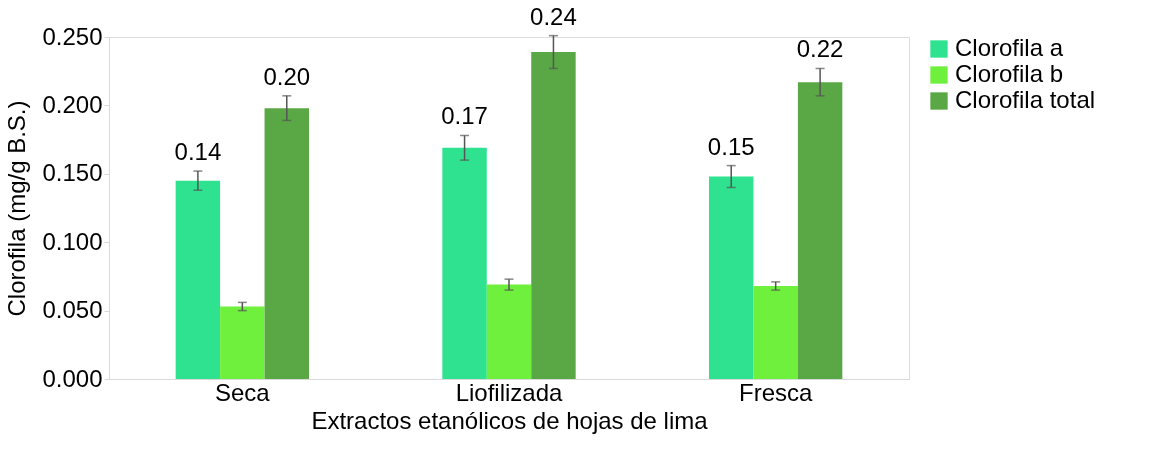 Image resolution: width=1149 pixels, height=468 pixels. What do you see at coordinates (775, 392) in the screenshot?
I see `x-tick-label: Fresca` at bounding box center [775, 392].